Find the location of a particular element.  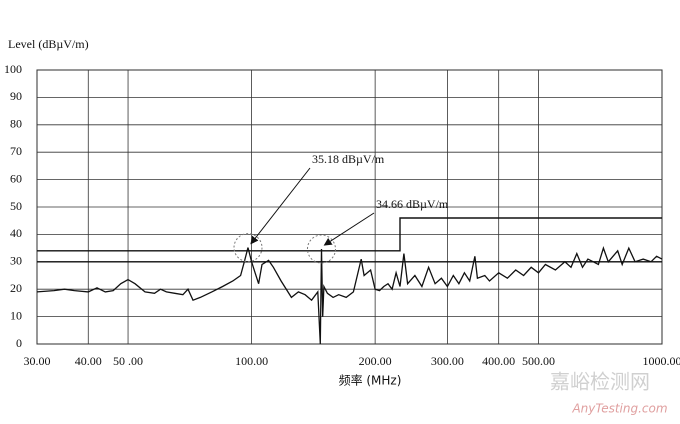

limit-line is located at coordinates (349, 234).